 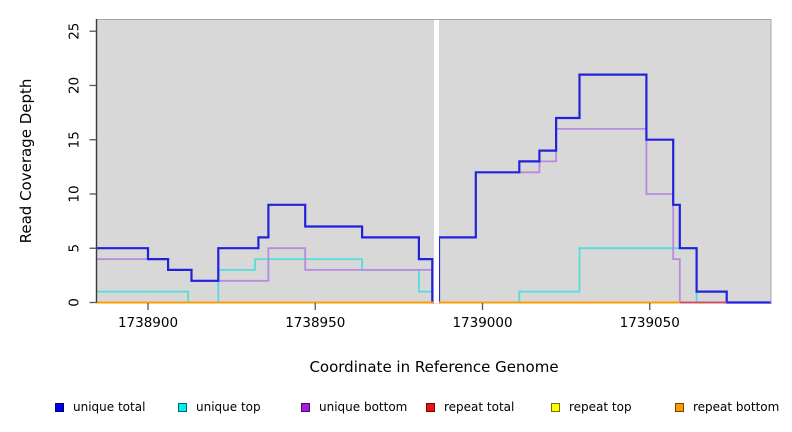 I want to click on legend-item-repeat-bottom: repeat bottom, so click(x=727, y=407).